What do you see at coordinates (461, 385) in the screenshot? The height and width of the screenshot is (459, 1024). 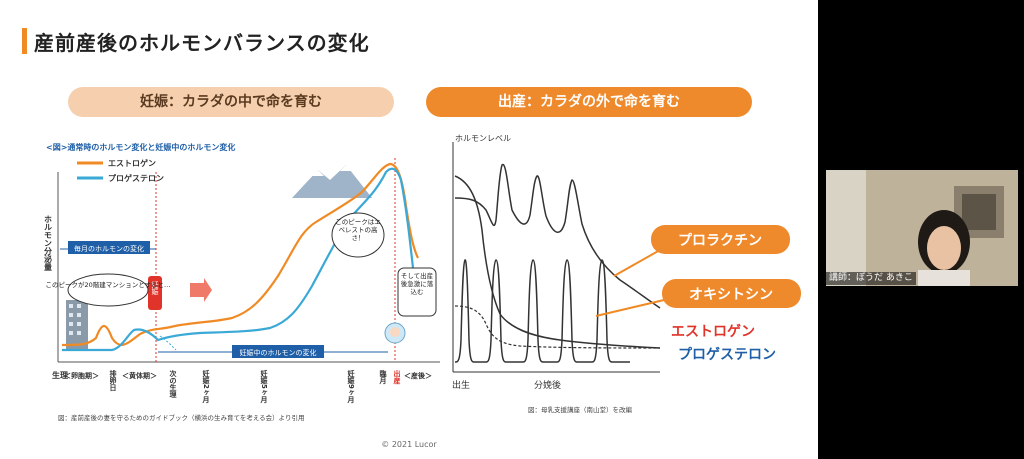 I see `right-x-tick-birth: 出生` at bounding box center [461, 385].